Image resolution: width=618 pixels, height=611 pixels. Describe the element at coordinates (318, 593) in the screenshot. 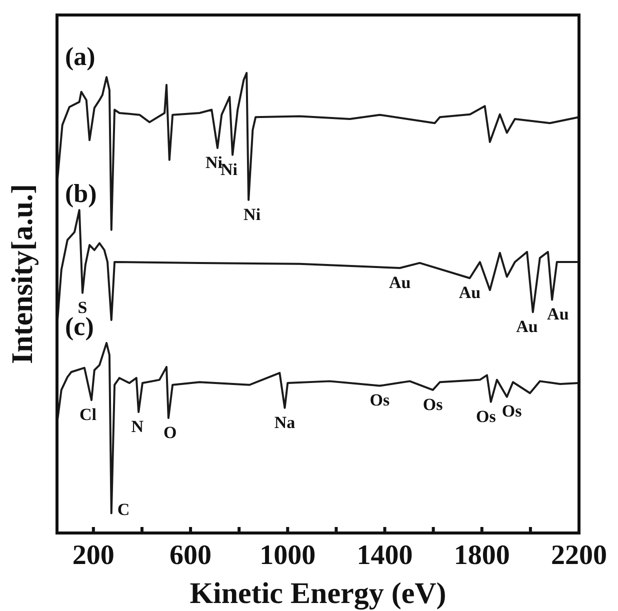

I see `x-axis-title: Kinetic Energy (eV)` at that location.